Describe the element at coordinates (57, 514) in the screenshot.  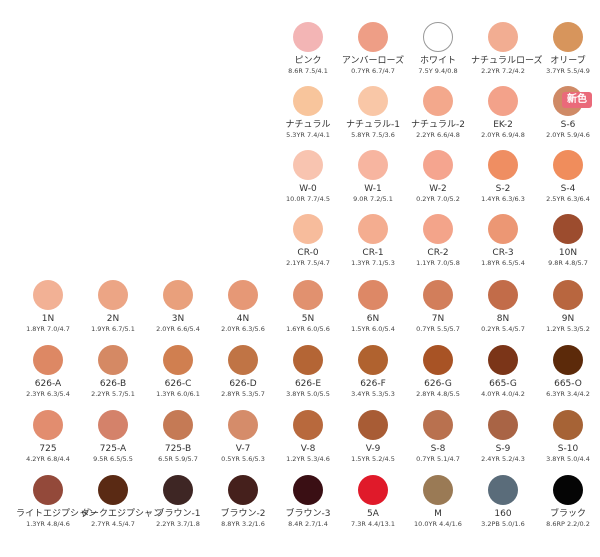
I see `swatch-name: ライトエジプシャン` at that location.